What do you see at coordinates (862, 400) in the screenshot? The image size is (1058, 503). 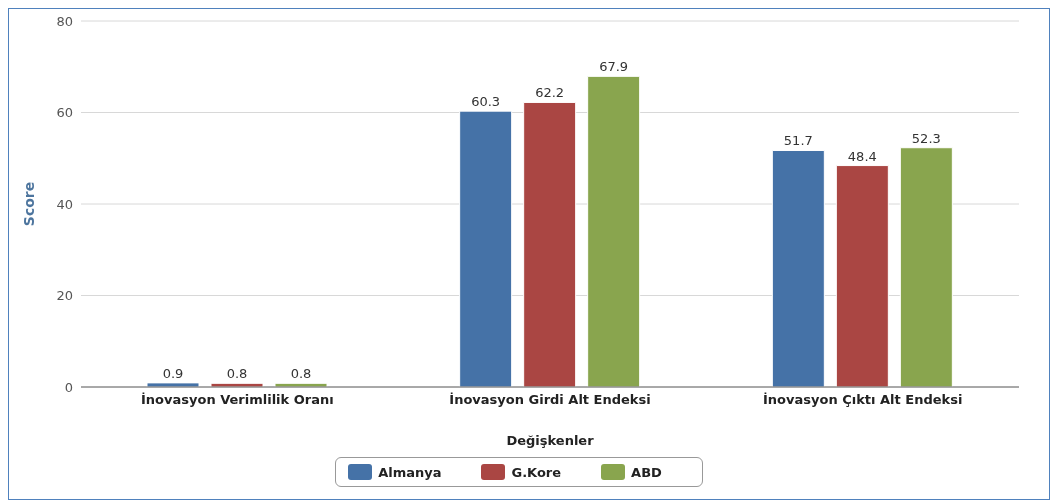 I see `x-tick-label: İnovasyon Çıktı Alt Endeksi` at bounding box center [862, 400].